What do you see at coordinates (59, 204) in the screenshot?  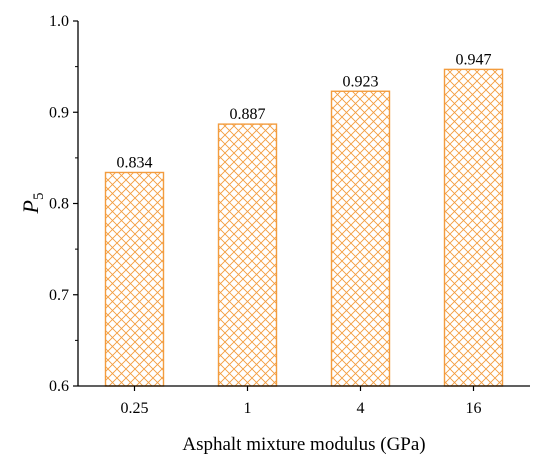 I see `y-tick-label-0.8: 0.8` at bounding box center [59, 204].